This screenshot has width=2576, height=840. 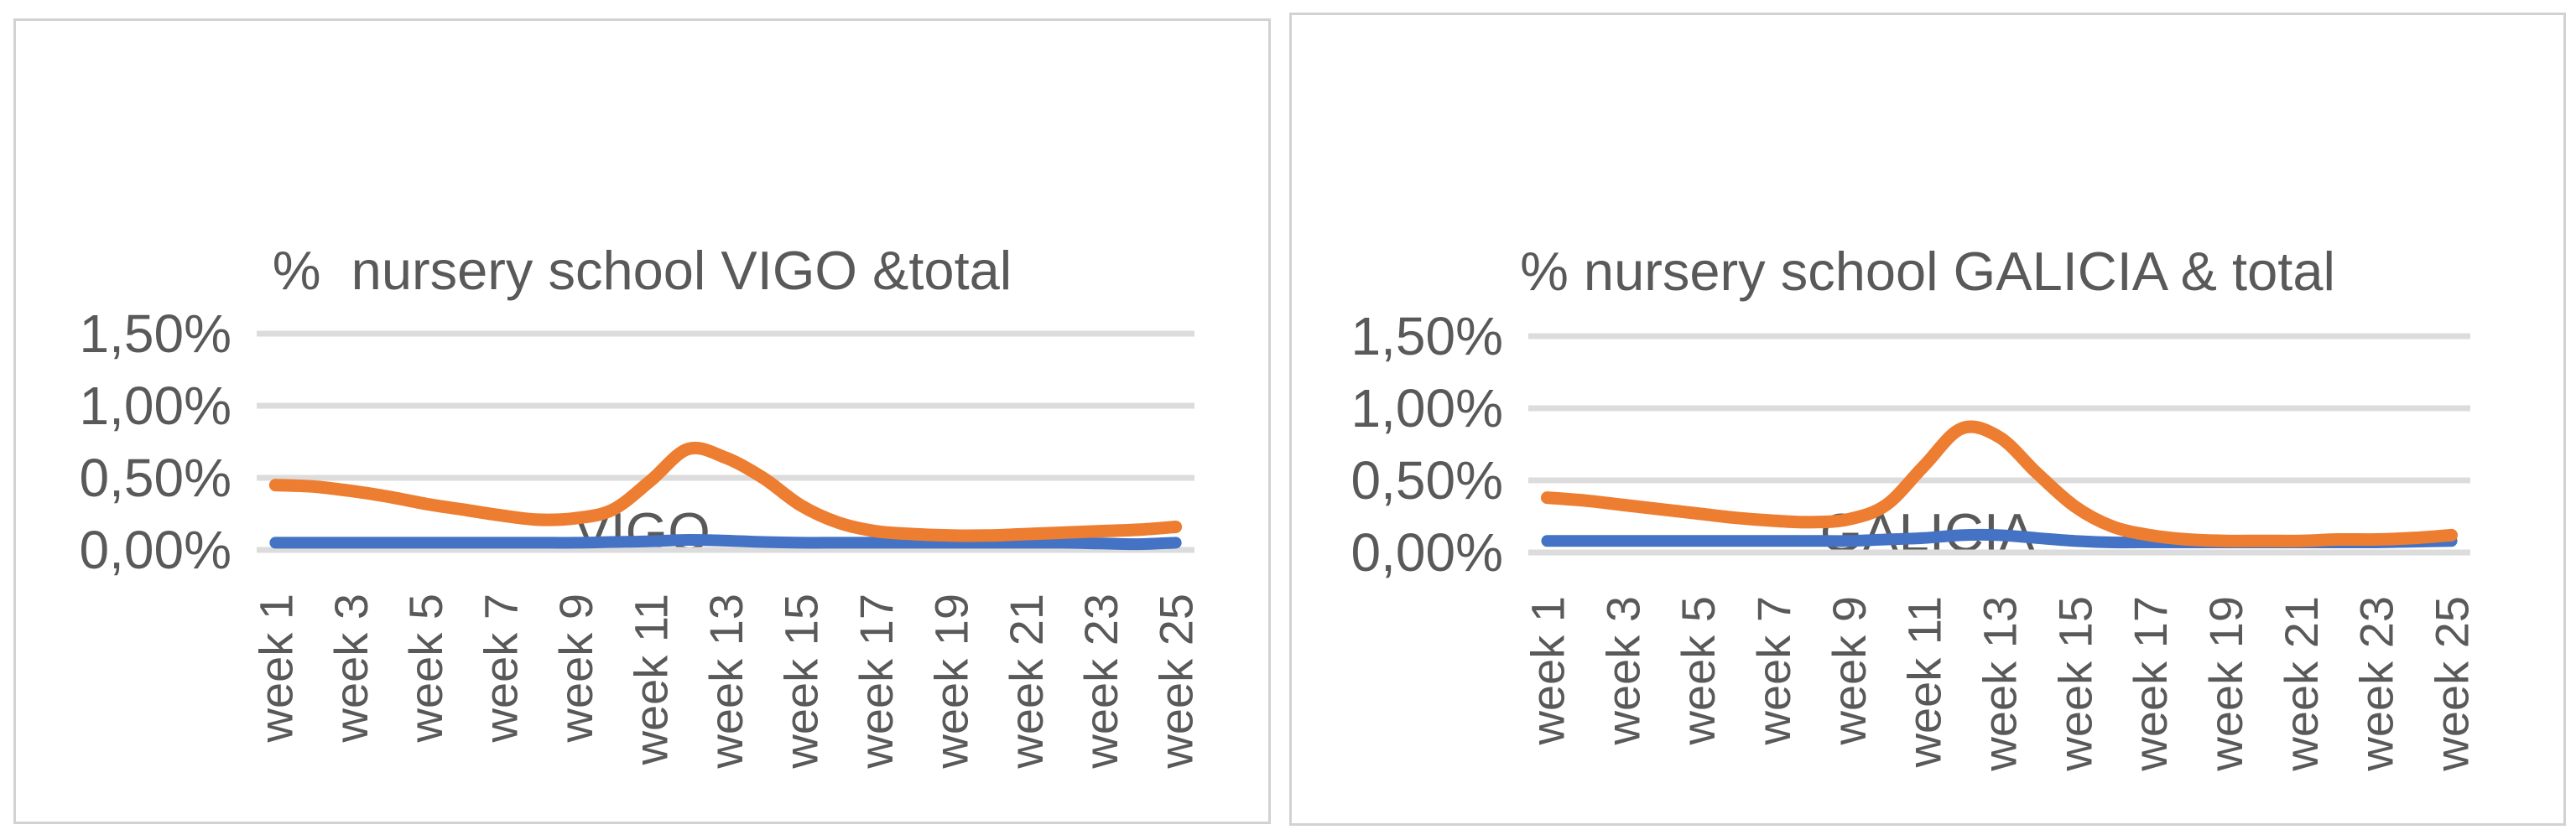 I want to click on chart-title-line-1: % nursery school GALICIA & total, so click(x=1927, y=271).